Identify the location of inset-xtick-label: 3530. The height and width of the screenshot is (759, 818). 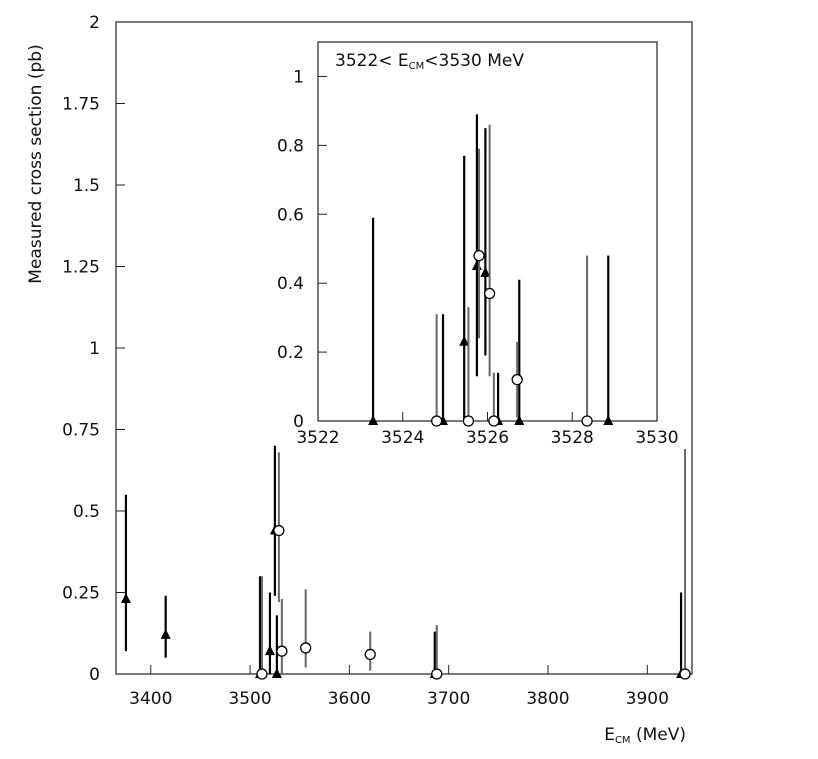
(656, 438).